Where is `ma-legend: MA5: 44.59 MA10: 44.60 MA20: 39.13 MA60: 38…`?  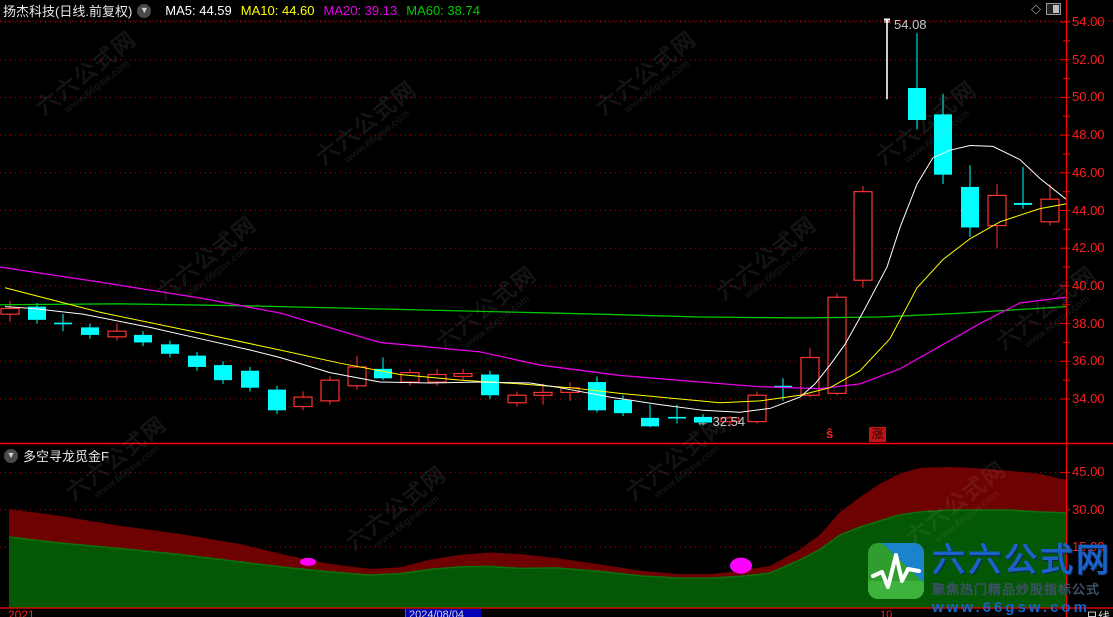 ma-legend: MA5: 44.59 MA10: 44.60 MA20: 39.13 MA60: 38… is located at coordinates (318, 11).